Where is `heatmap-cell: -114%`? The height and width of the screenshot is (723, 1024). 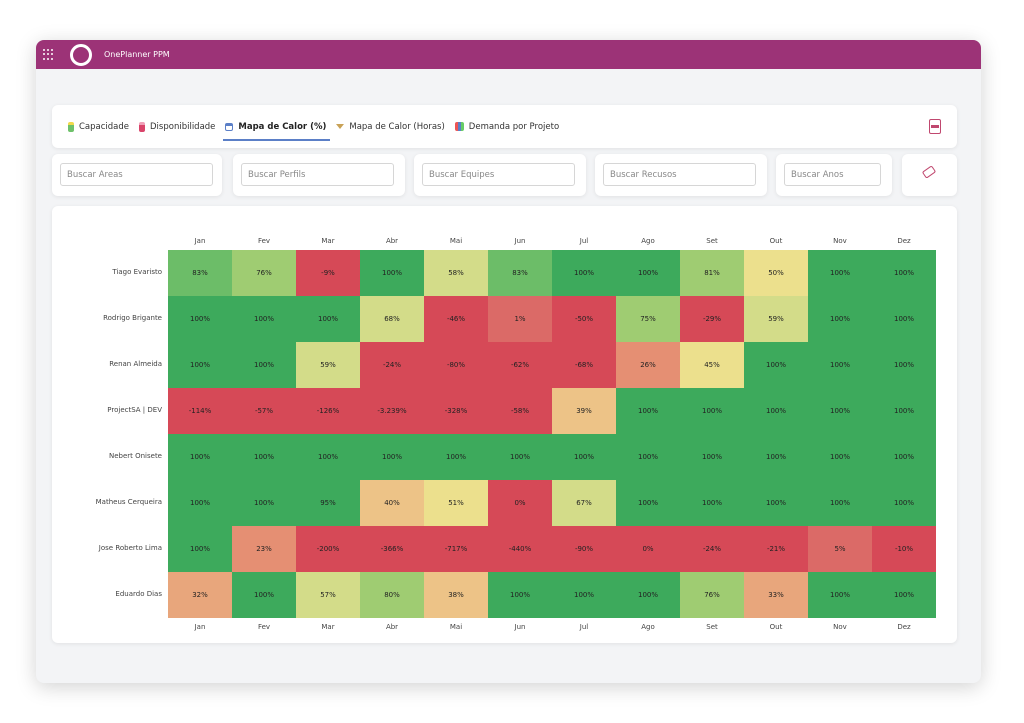
heatmap-cell: -114% is located at coordinates (200, 411).